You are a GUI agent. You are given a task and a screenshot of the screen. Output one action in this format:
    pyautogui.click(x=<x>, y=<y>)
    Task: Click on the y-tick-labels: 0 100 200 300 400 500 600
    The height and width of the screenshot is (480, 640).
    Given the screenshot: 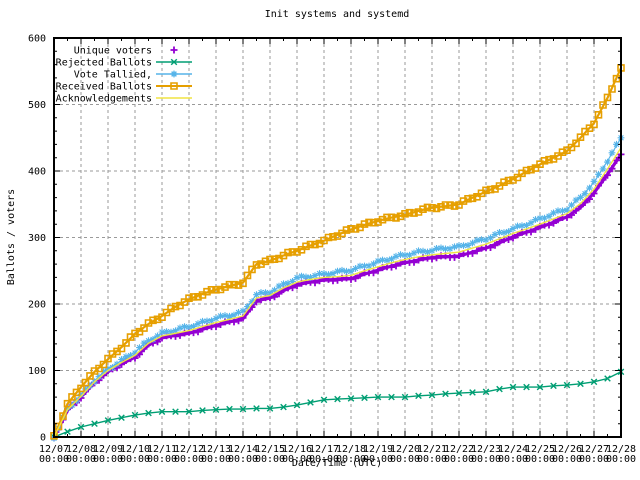 What is the action you would take?
    pyautogui.click(x=37, y=239)
    